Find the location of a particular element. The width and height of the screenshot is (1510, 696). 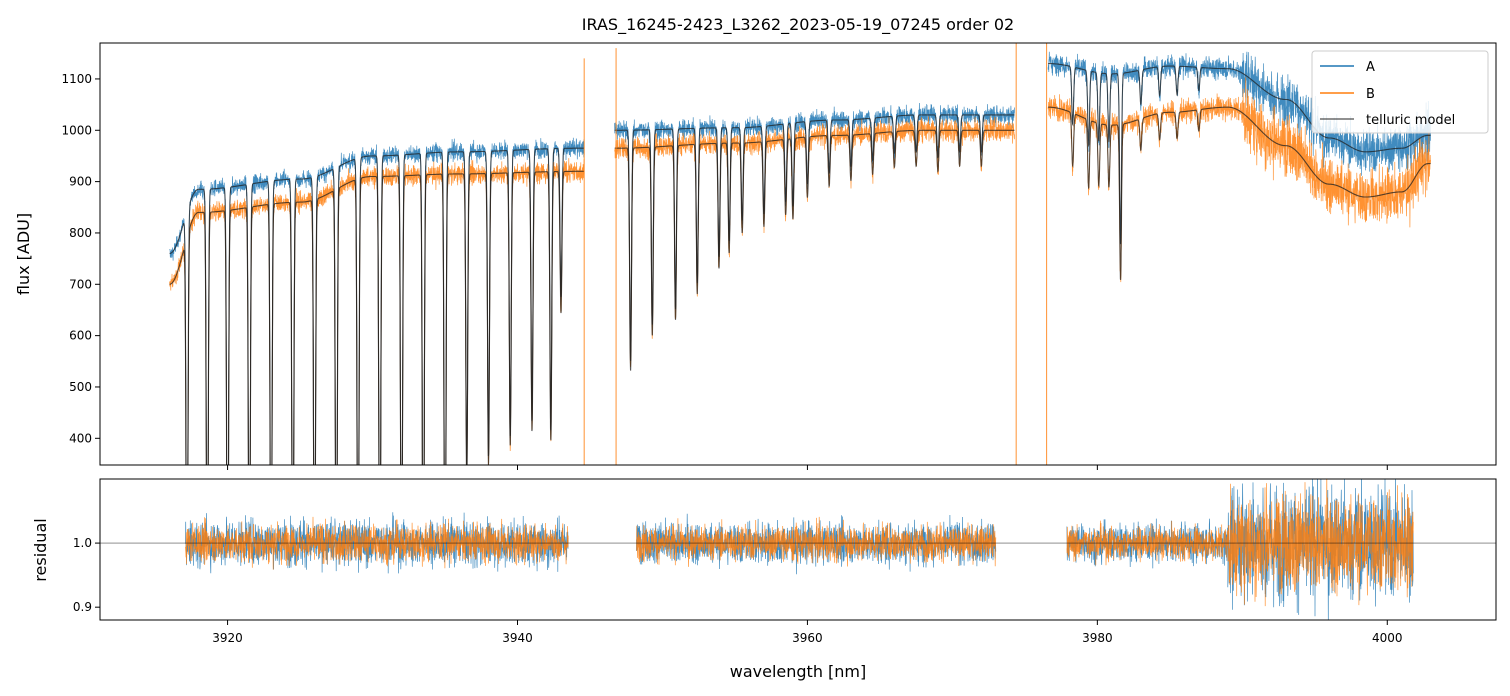

bottom-x-tick-label: 3920 is located at coordinates (227, 638).